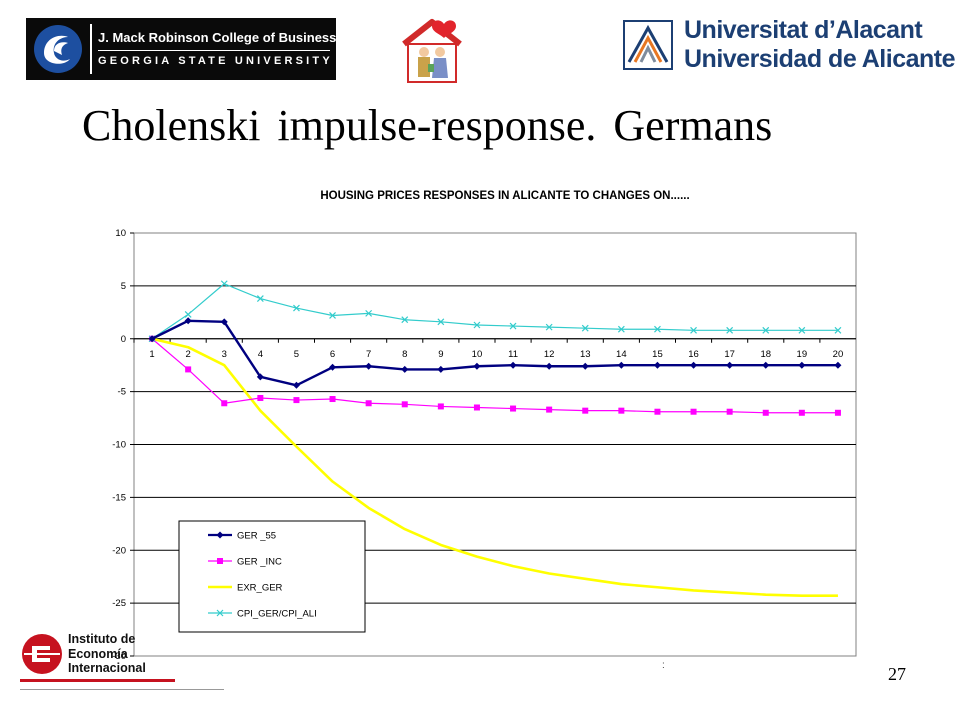 The height and width of the screenshot is (720, 960). What do you see at coordinates (803, 30) in the screenshot?
I see `ua-name-valencian: Universitat d’Alacant` at bounding box center [803, 30].